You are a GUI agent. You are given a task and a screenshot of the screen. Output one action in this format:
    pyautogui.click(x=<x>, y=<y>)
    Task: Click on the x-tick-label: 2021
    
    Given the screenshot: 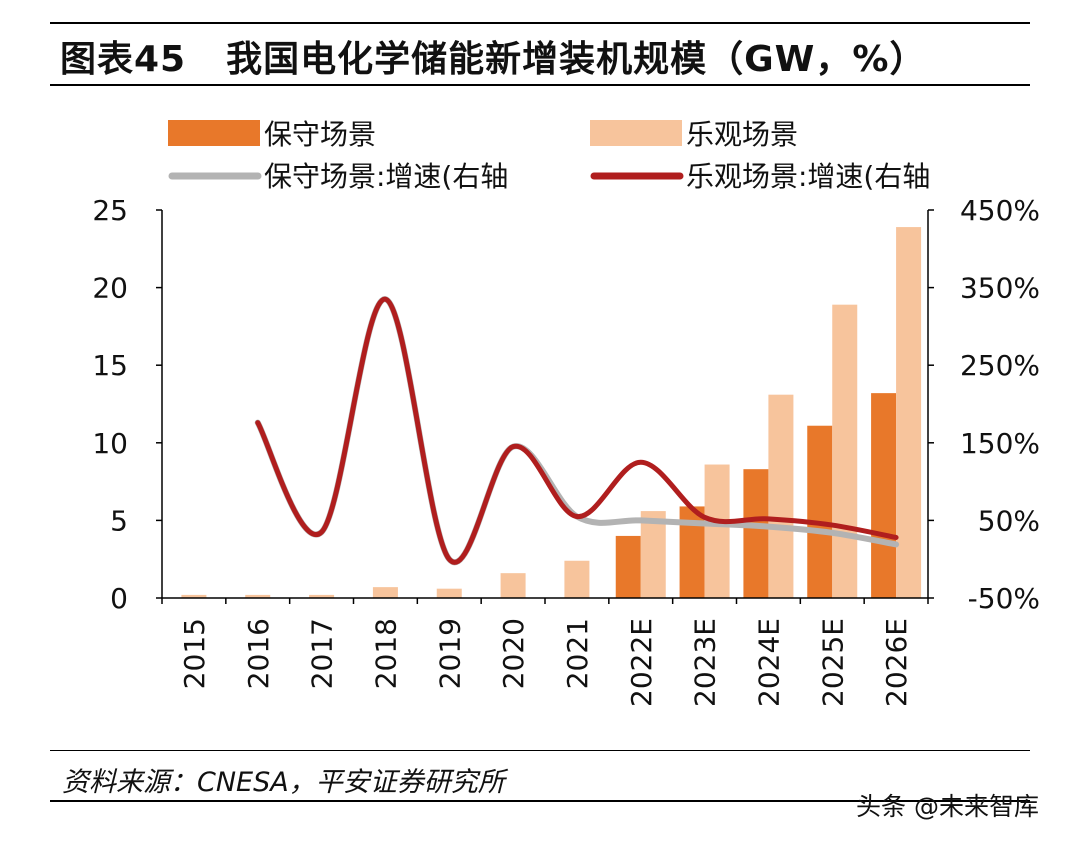 What is the action you would take?
    pyautogui.click(x=577, y=653)
    